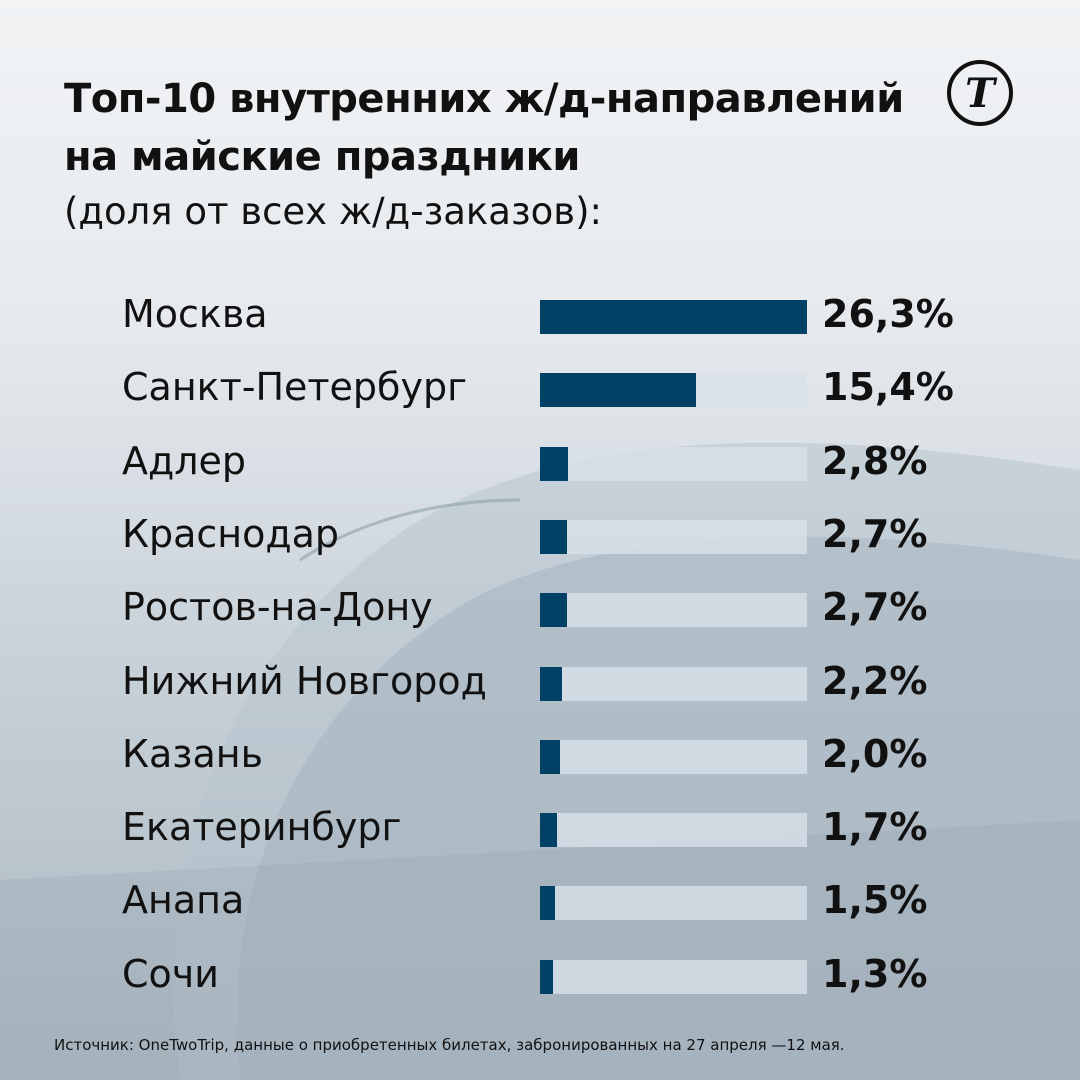 This screenshot has width=1080, height=1080. I want to click on value-label: 2,0%, so click(875, 753).